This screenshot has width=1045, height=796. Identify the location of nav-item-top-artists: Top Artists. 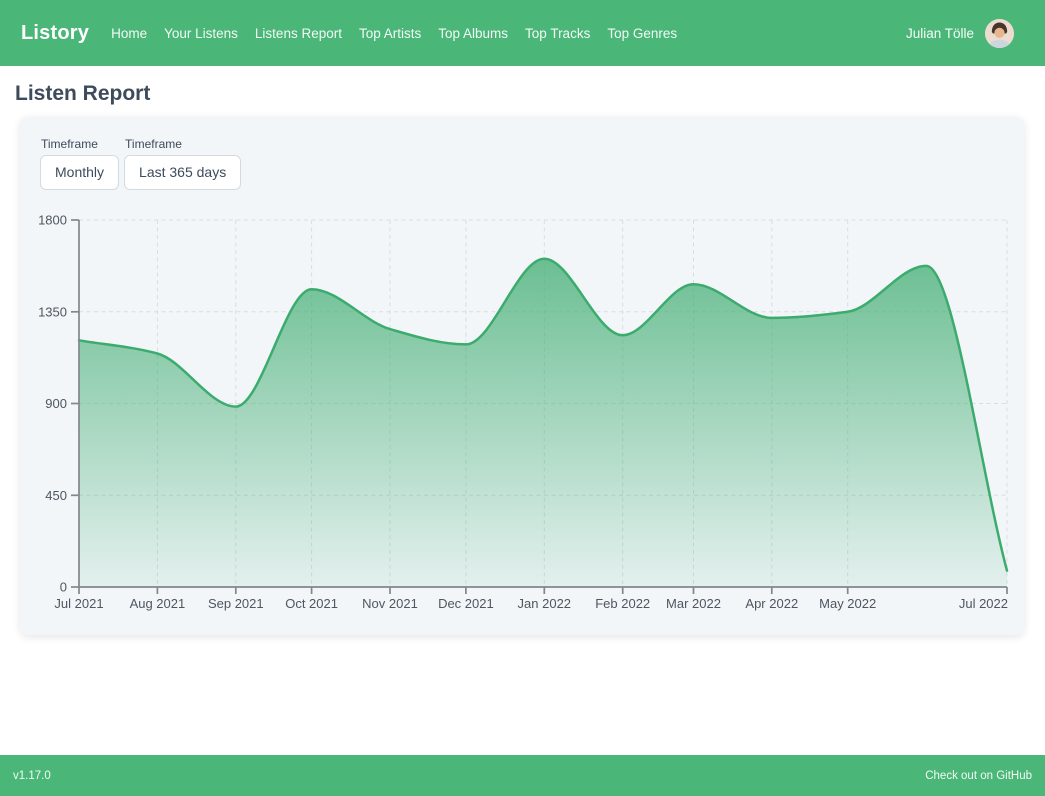
(390, 33).